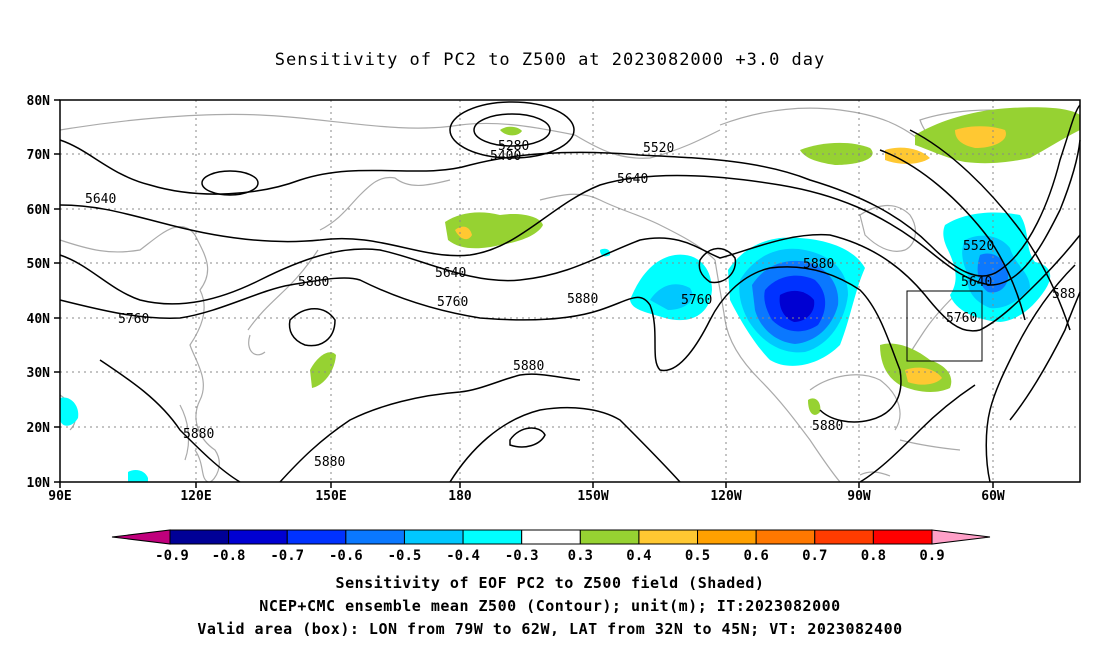  What do you see at coordinates (993, 496) in the screenshot?
I see `lon-tick-label: 60W` at bounding box center [993, 496].